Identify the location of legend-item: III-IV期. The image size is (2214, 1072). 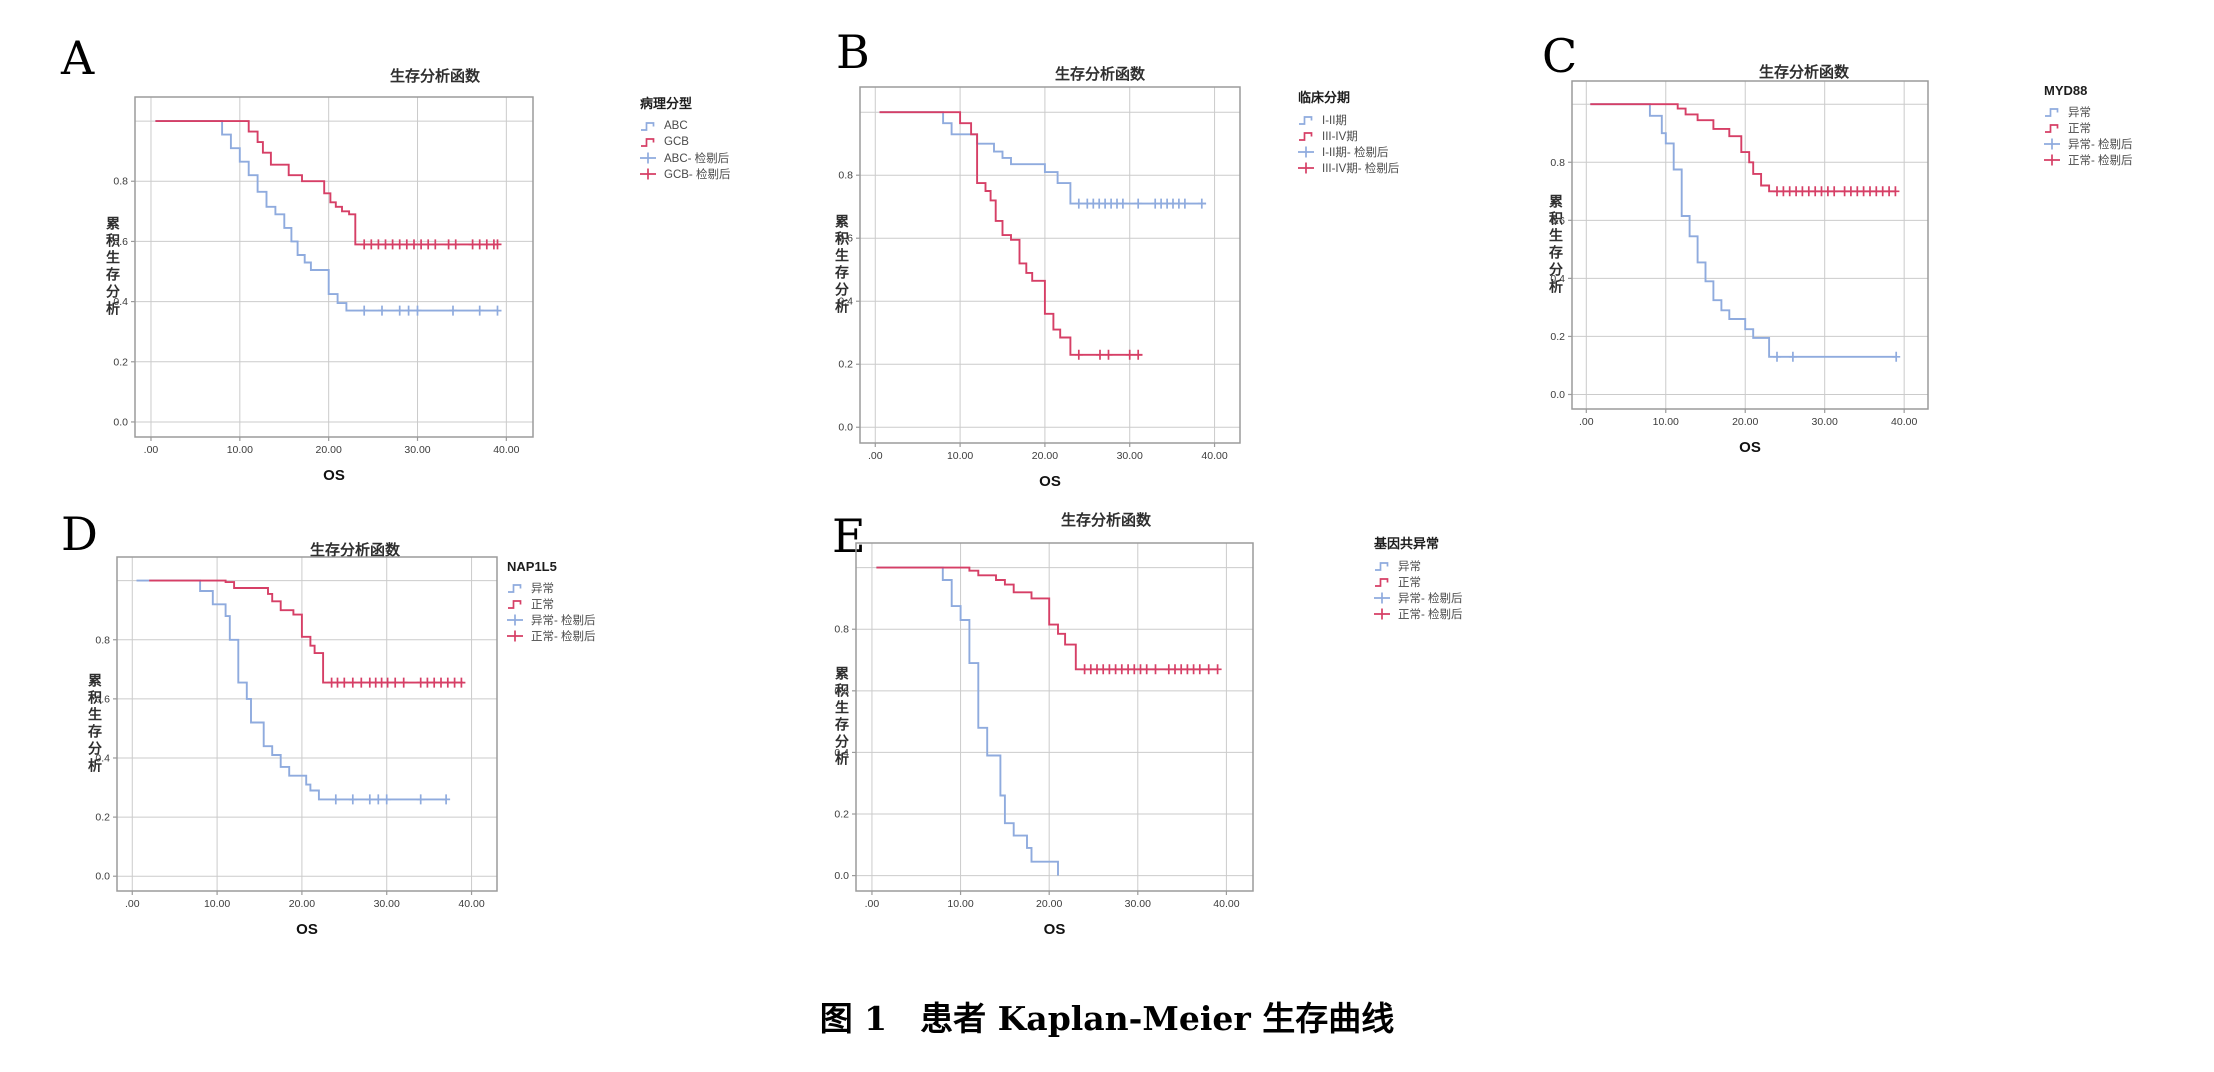
(1348, 136).